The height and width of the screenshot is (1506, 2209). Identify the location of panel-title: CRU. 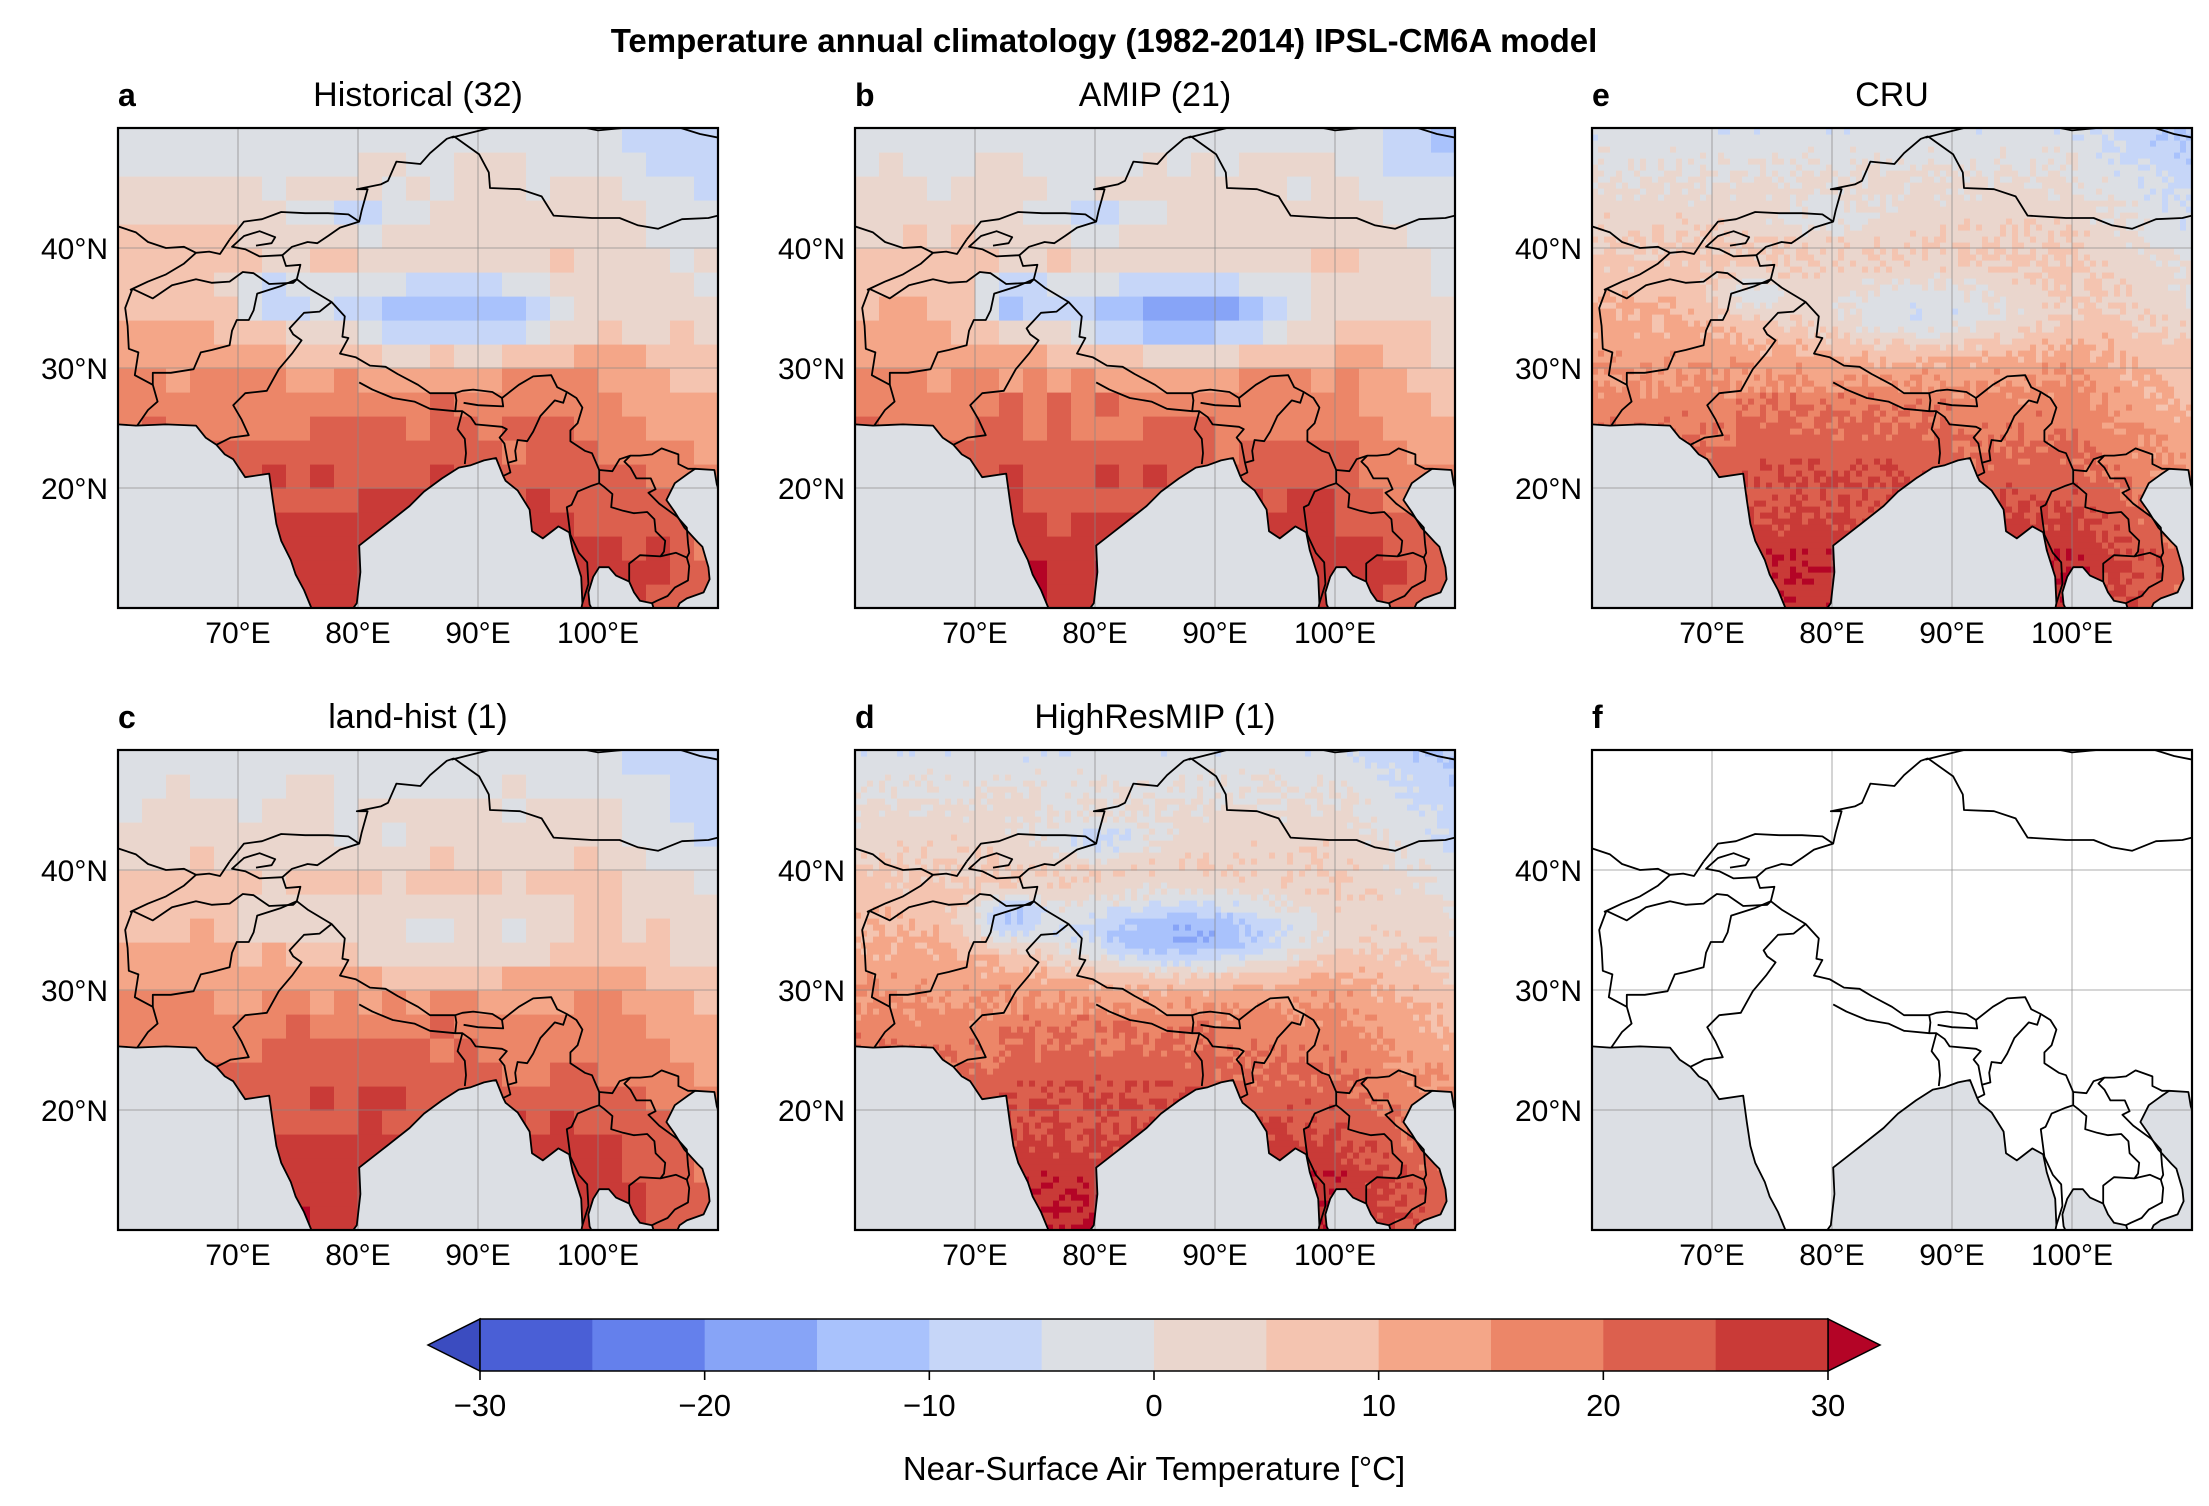
(1892, 95).